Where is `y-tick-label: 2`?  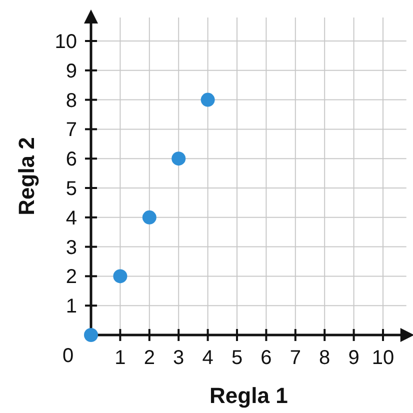 y-tick-label: 2 is located at coordinates (71, 277).